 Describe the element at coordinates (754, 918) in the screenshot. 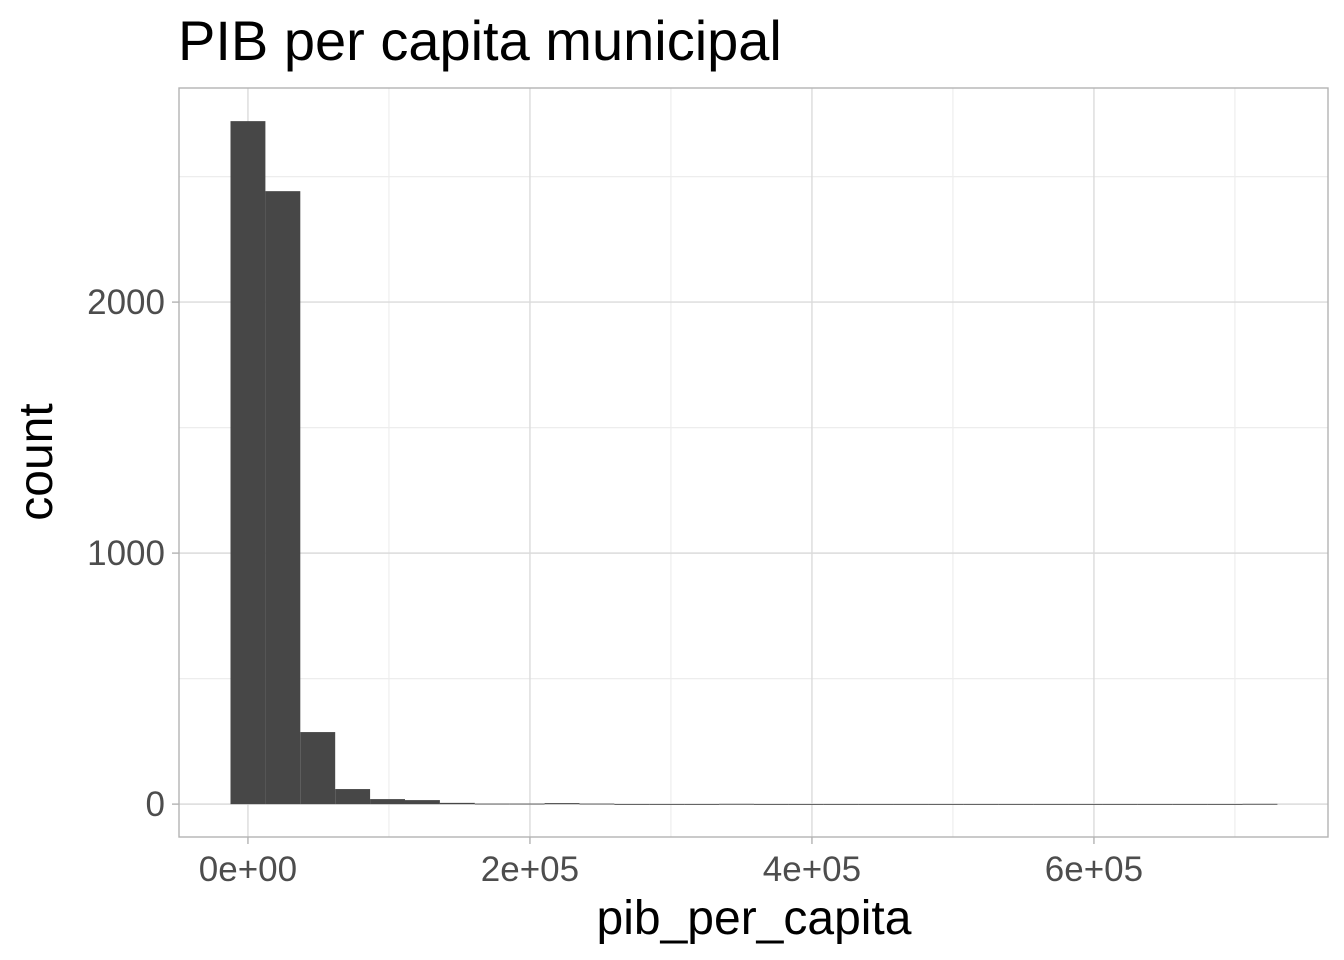

I see `x-axis-title: pib_per_capita` at that location.